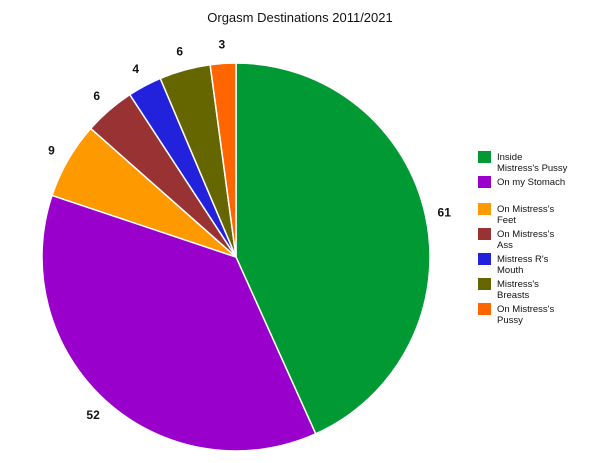 The width and height of the screenshot is (600, 463). Describe the element at coordinates (532, 163) in the screenshot. I see `legend-label-inside-mistress-s-pussy: Inside Mistress's Pussy` at that location.